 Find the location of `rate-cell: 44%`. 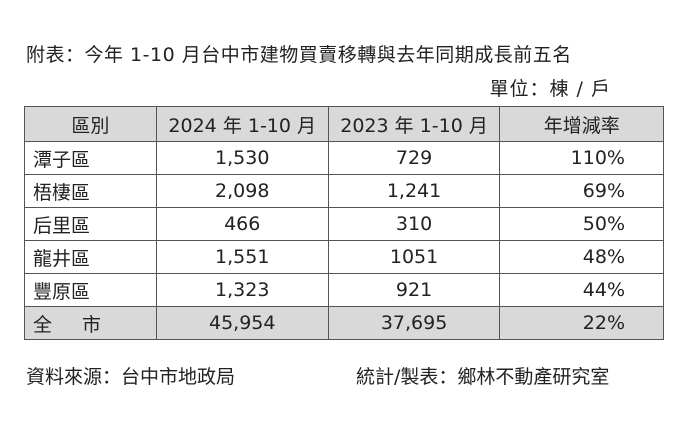

rate-cell: 44% is located at coordinates (581, 290).